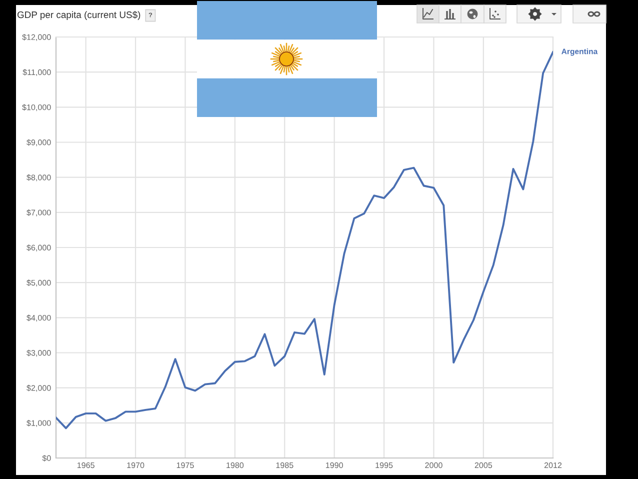 Image resolution: width=638 pixels, height=479 pixels. Describe the element at coordinates (334, 465) in the screenshot. I see `x-tick-label: 1990` at that location.